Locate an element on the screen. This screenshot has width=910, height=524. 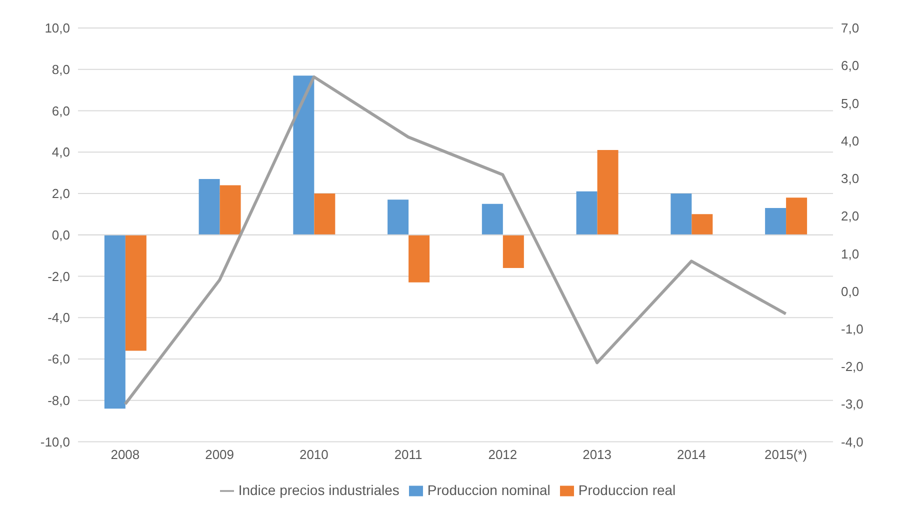
y2-tick-label: 6,0 is located at coordinates (850, 66).